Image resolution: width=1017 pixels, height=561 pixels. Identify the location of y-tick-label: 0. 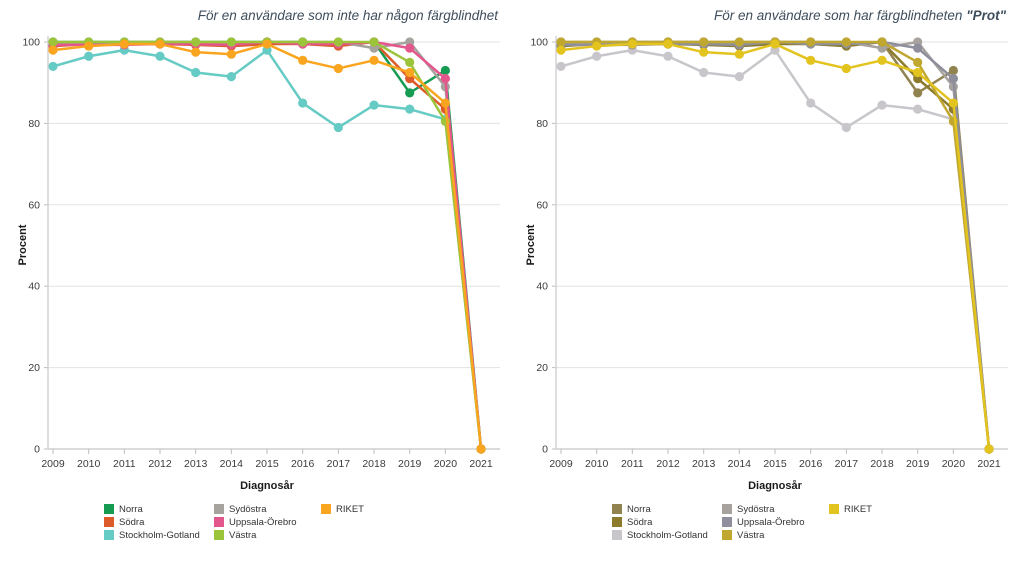
(545, 450).